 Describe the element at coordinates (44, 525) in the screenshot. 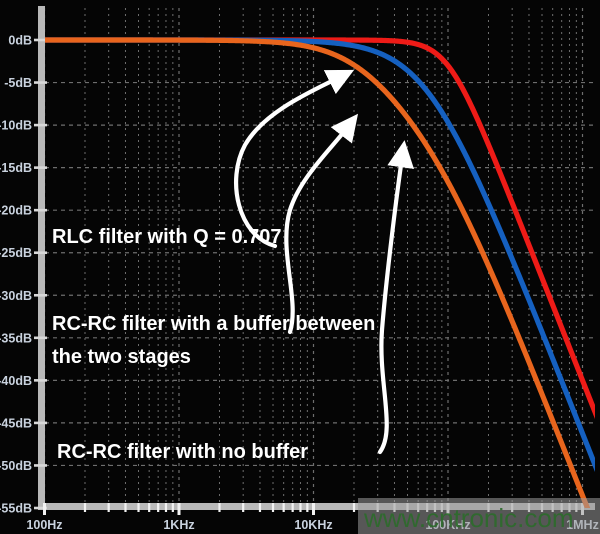

I see `x-tick-label: 100Hz` at that location.